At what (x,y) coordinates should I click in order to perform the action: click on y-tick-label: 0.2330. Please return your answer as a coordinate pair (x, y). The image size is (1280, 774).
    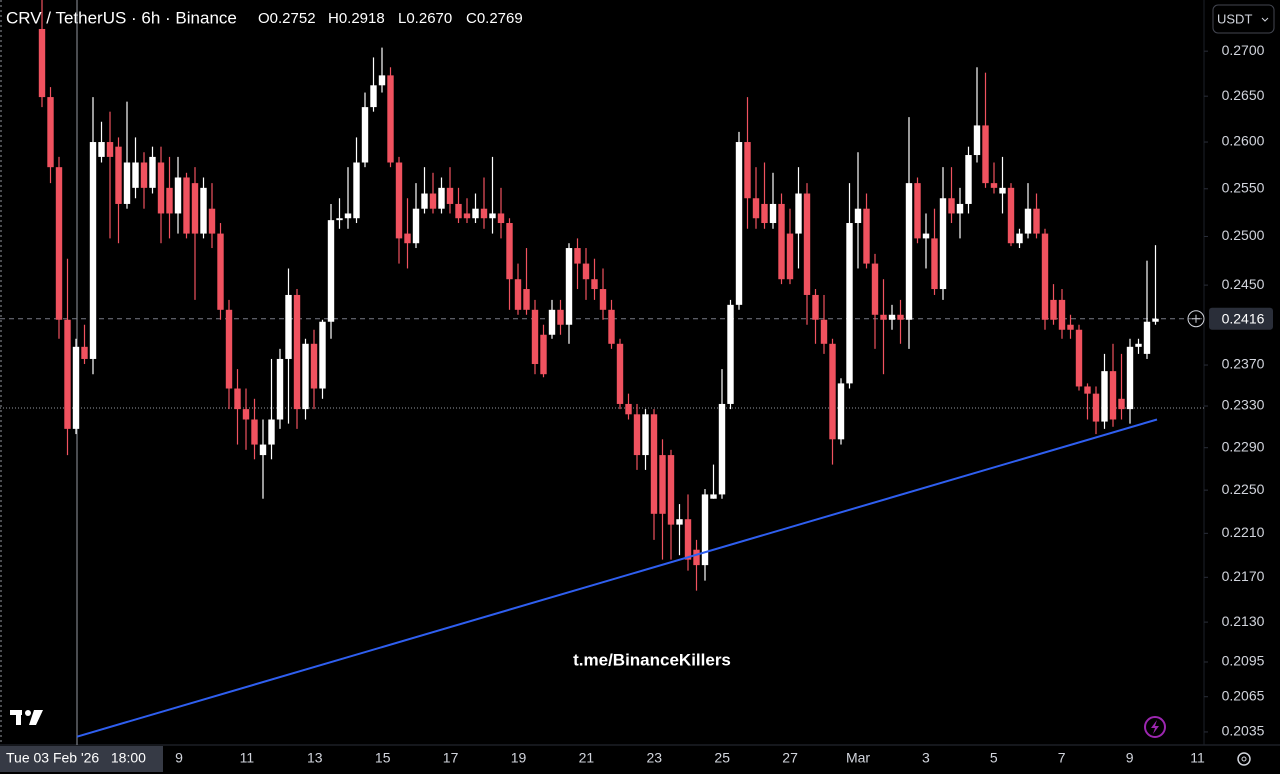
    Looking at the image, I should click on (1243, 405).